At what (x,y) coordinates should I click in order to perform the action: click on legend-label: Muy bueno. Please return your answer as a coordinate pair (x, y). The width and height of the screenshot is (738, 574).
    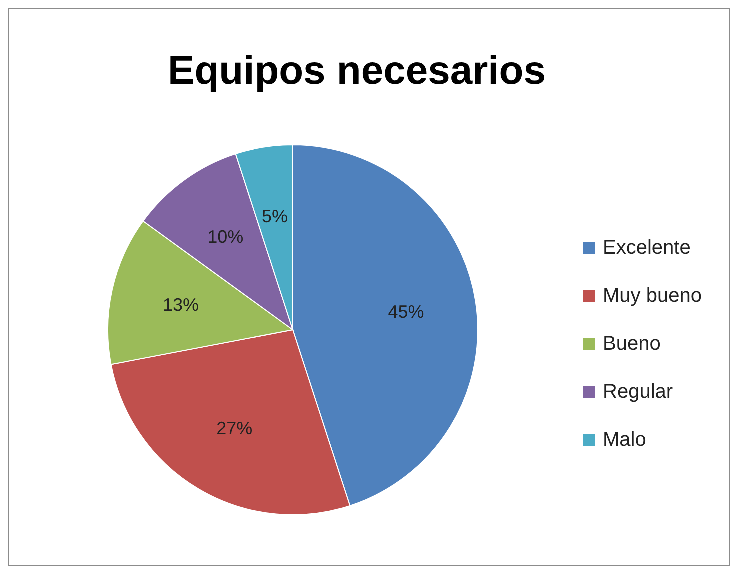
    Looking at the image, I should click on (652, 296).